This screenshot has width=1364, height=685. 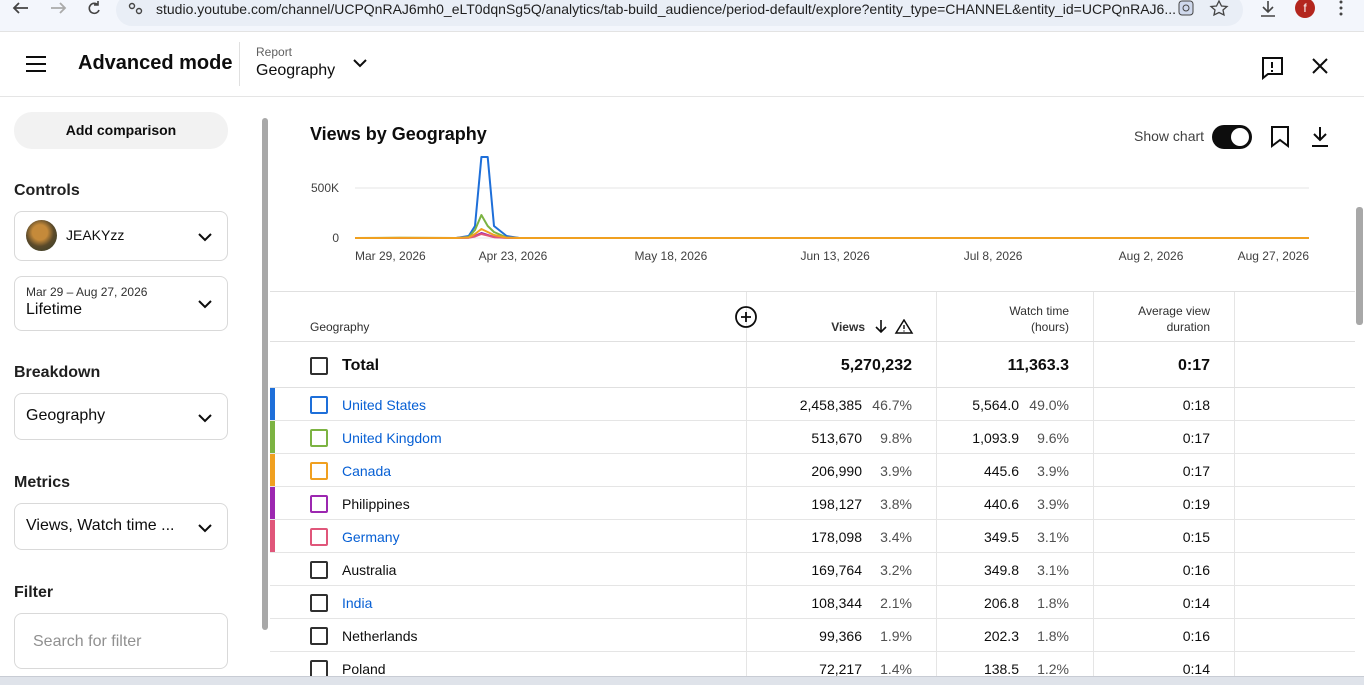 What do you see at coordinates (1280, 137) in the screenshot?
I see `bookmark-icon` at bounding box center [1280, 137].